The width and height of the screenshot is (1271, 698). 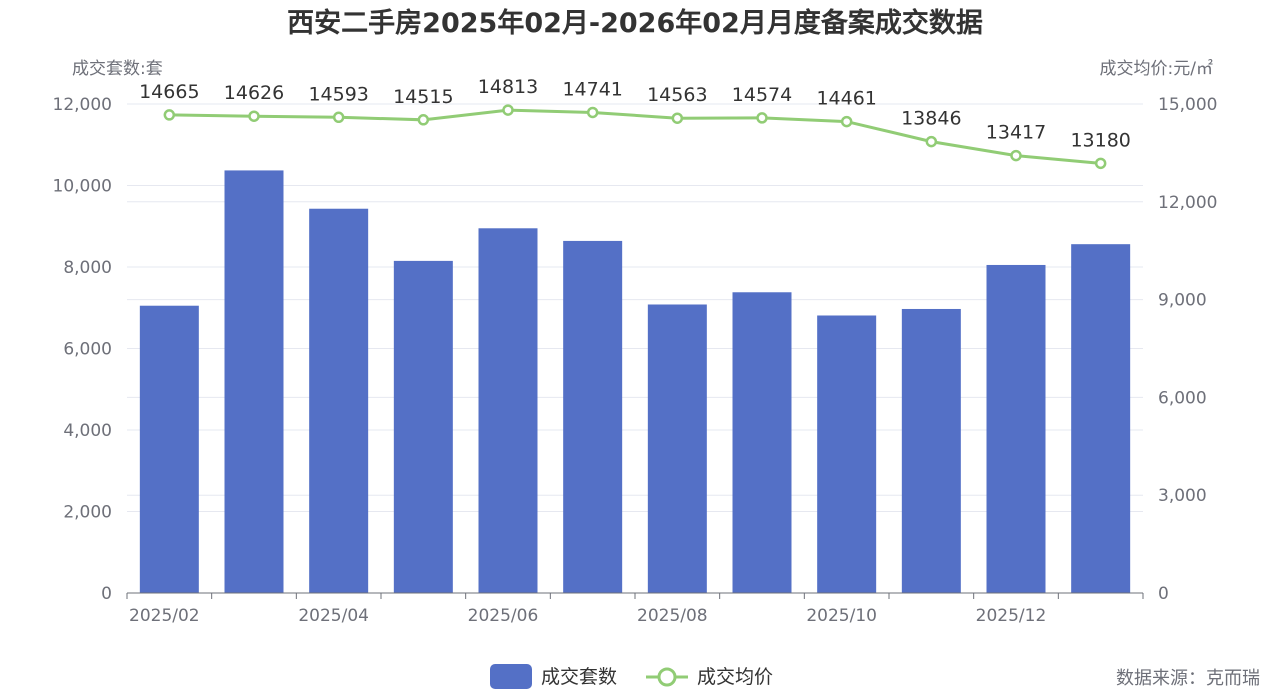 What do you see at coordinates (508, 87) in the screenshot?
I see `price-data-label: 14813` at bounding box center [508, 87].